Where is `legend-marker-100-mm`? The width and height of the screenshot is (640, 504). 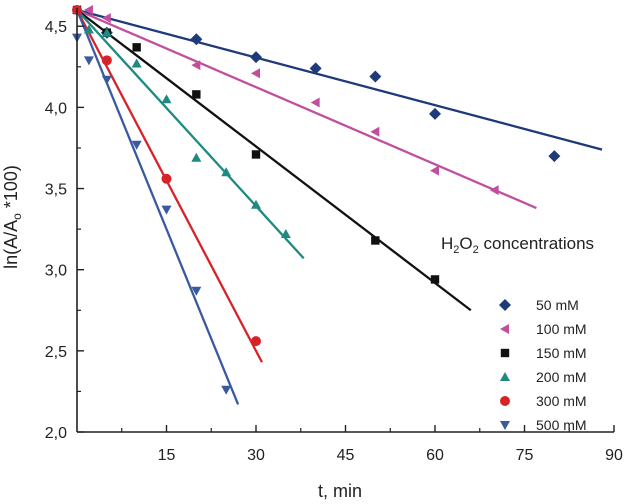
legend-marker-100-mm is located at coordinates (504, 329).